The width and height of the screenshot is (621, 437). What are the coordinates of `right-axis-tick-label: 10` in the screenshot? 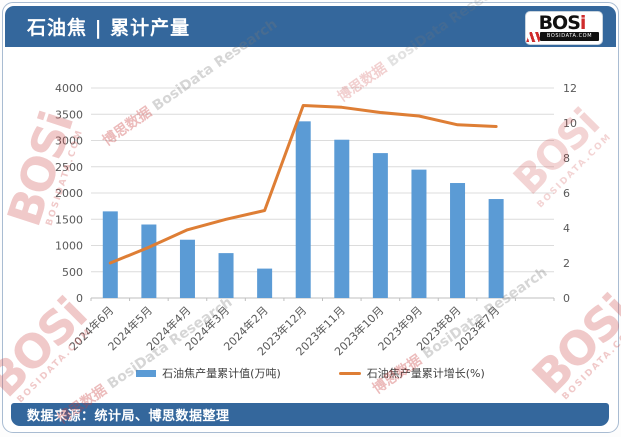 It's located at (570, 123).